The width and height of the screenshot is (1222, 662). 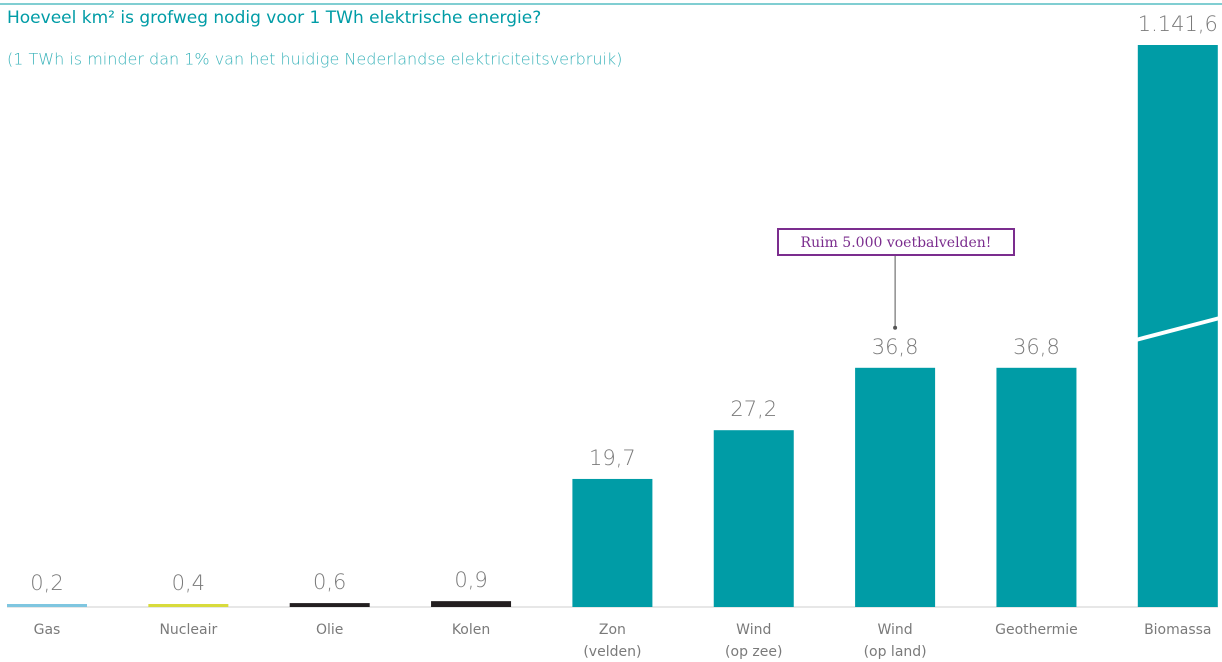 What do you see at coordinates (329, 582) in the screenshot?
I see `value-label: 0,6` at bounding box center [329, 582].